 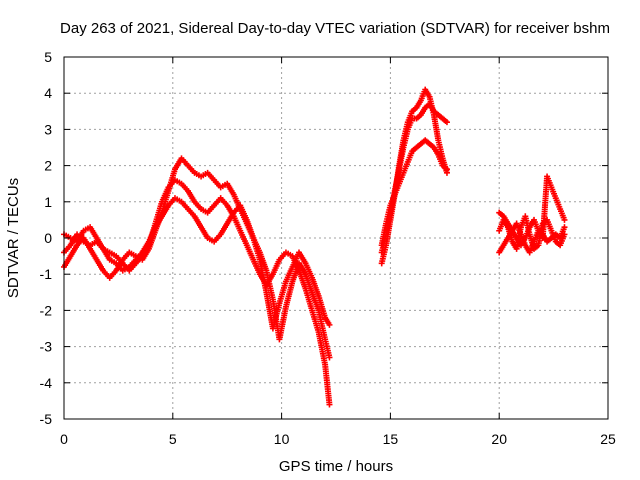 I want to click on x-tick-label: 15, so click(x=391, y=439).